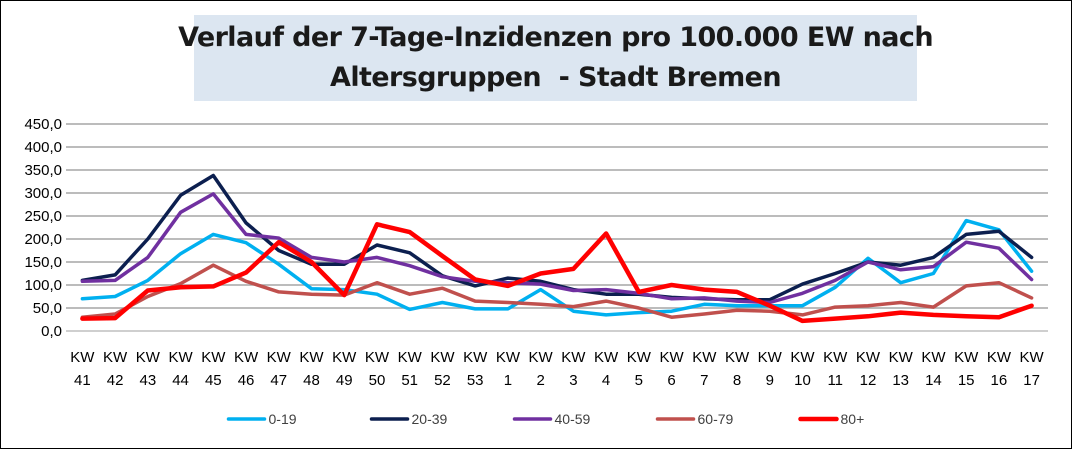 The height and width of the screenshot is (449, 1072). Describe the element at coordinates (671, 380) in the screenshot. I see `x-tick-label: 6` at that location.